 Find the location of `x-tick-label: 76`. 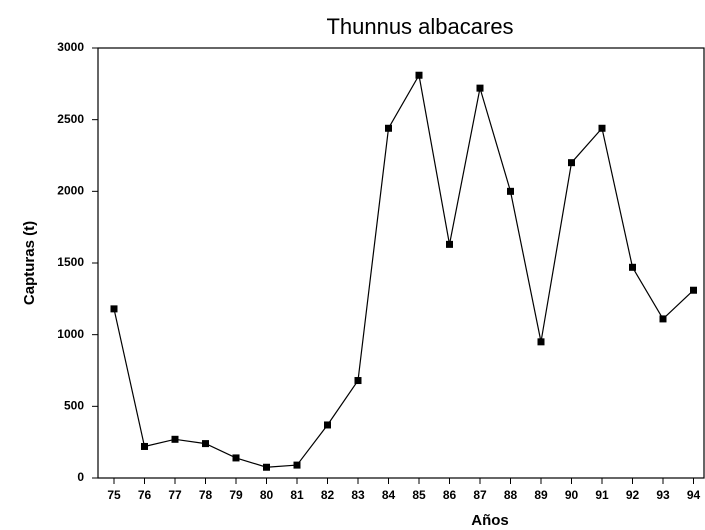

x-tick-label: 76 is located at coordinates (145, 495).